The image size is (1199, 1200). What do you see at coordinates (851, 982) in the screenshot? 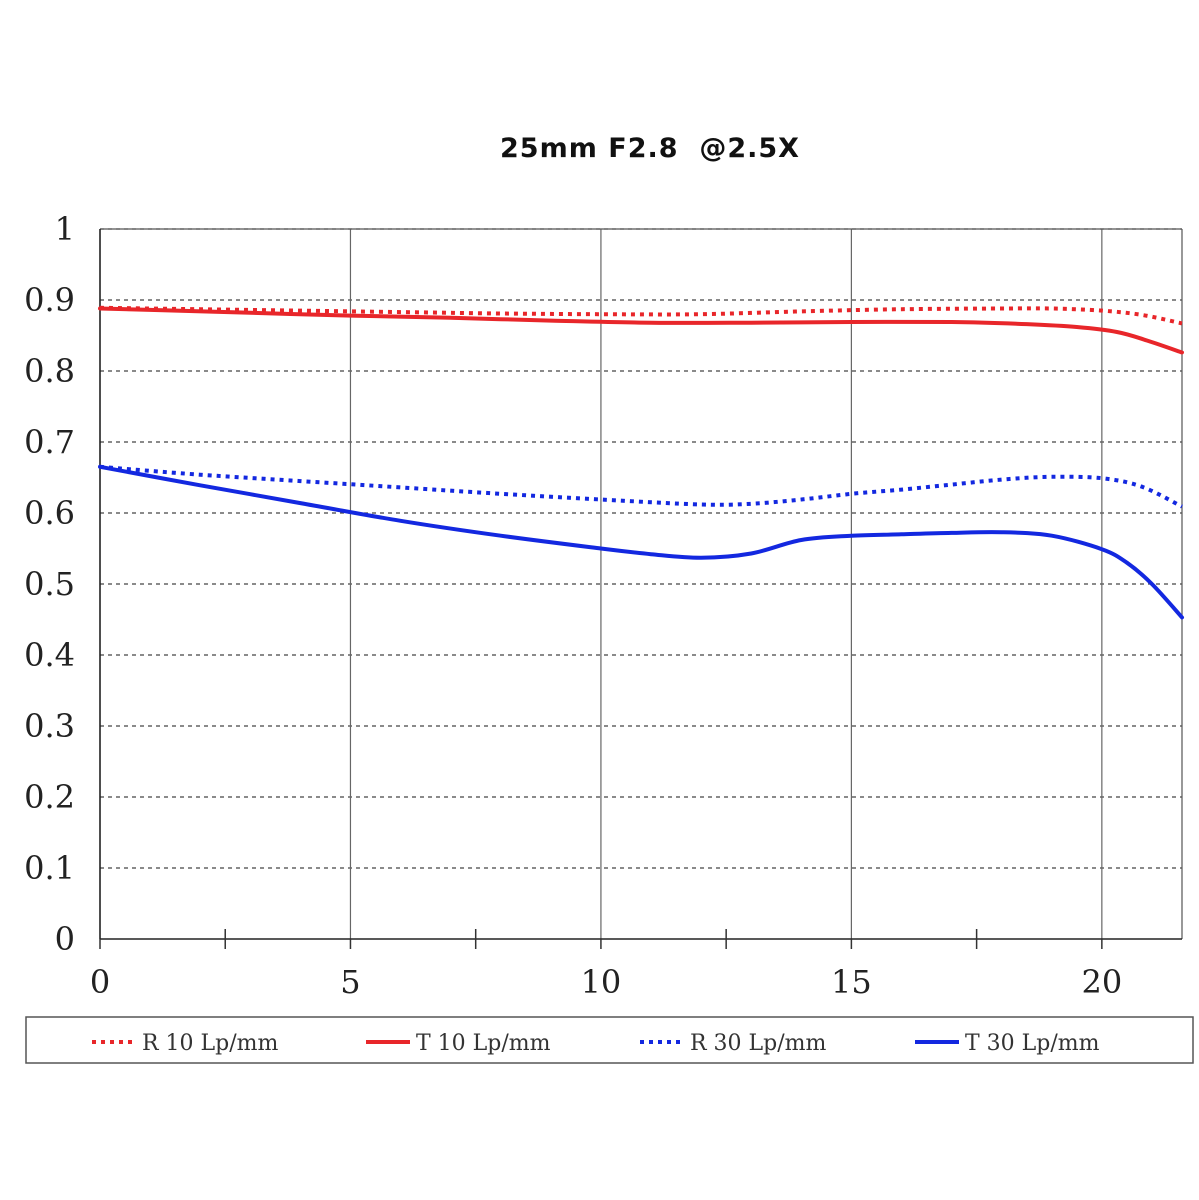
I see `x-tick-label: 15` at bounding box center [851, 982].